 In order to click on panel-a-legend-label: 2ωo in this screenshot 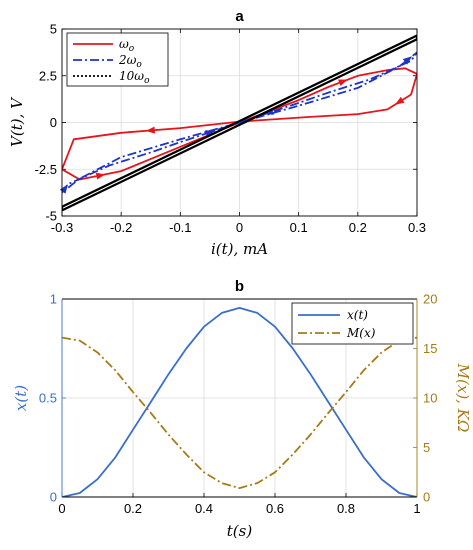, I will do `click(130, 61)`.